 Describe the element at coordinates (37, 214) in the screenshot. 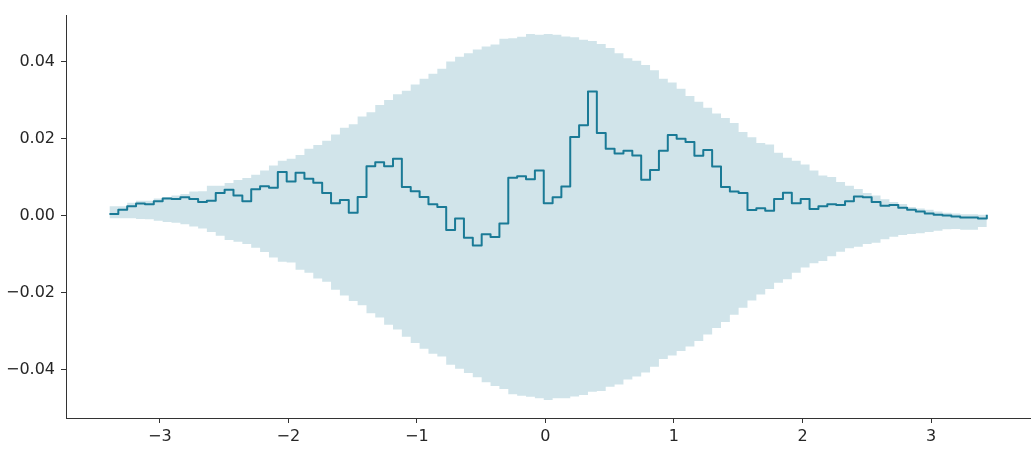

I see `y-tick-label: 0.00` at that location.